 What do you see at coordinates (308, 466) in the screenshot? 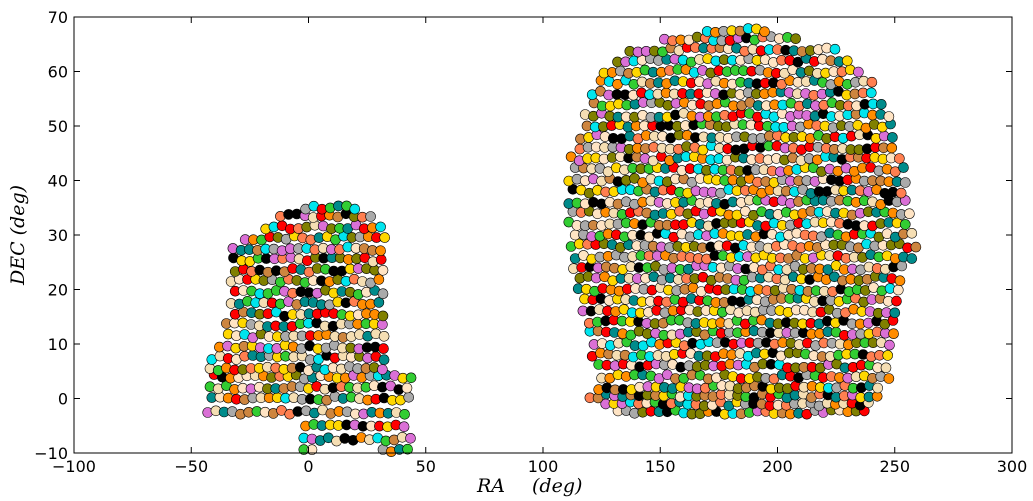
I see `x-tick-label: 0` at bounding box center [308, 466].